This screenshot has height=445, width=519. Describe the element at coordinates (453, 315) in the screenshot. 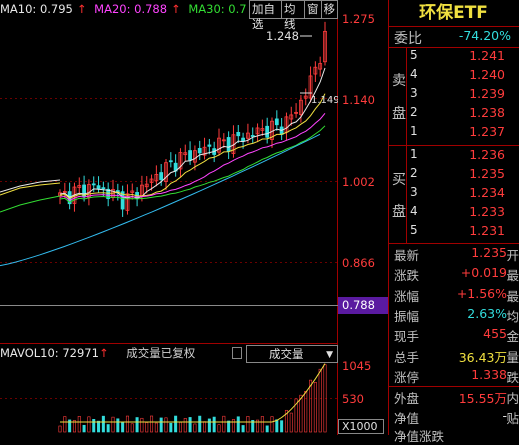

I see `stat-row: 振幅 2.63% 均` at that location.